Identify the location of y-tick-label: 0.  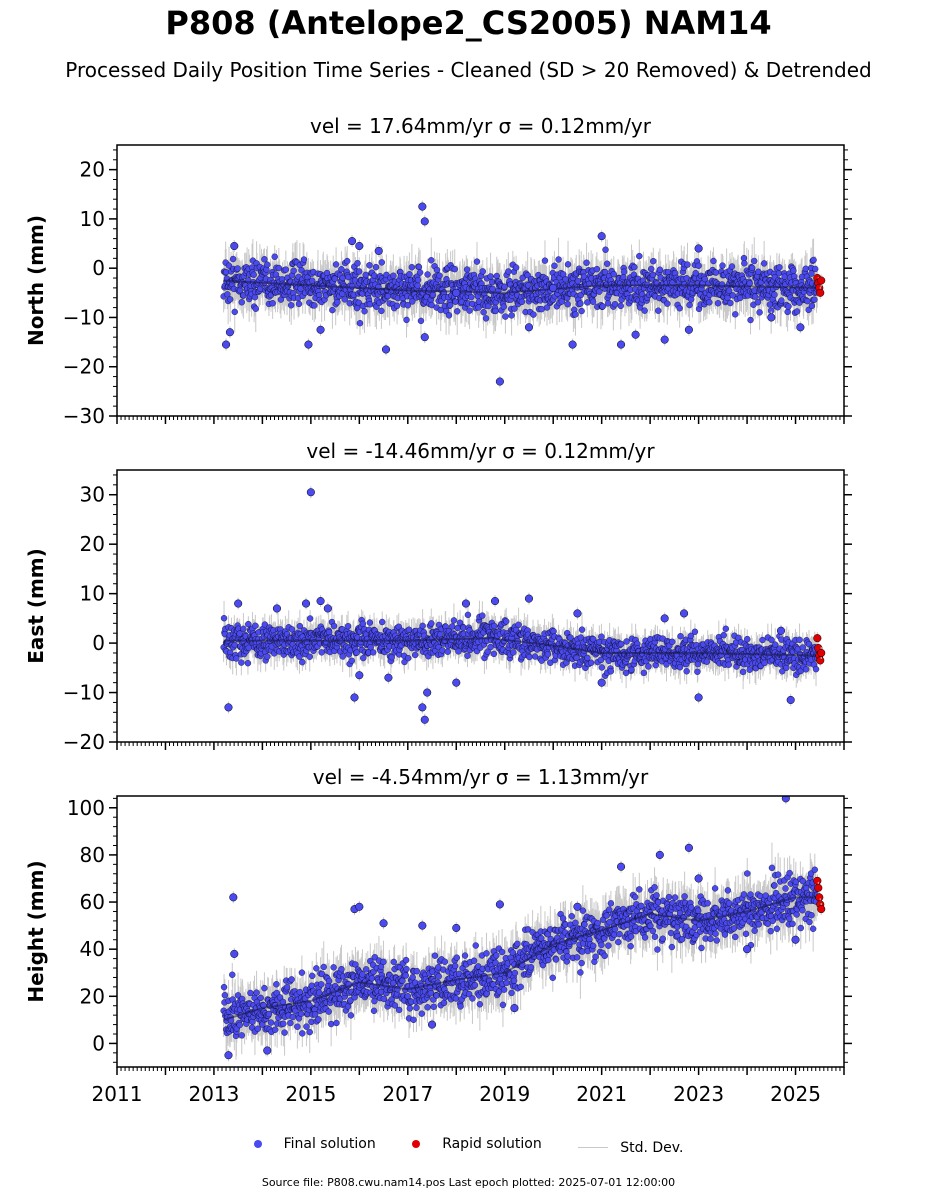
(98, 268).